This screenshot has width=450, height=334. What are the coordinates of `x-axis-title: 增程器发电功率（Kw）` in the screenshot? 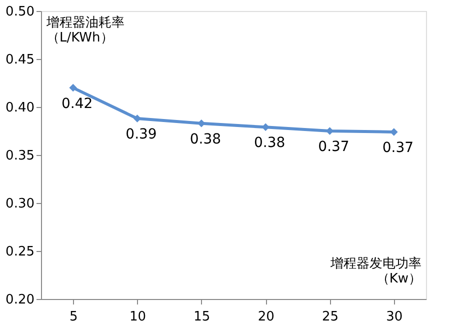 It's located at (376, 271).